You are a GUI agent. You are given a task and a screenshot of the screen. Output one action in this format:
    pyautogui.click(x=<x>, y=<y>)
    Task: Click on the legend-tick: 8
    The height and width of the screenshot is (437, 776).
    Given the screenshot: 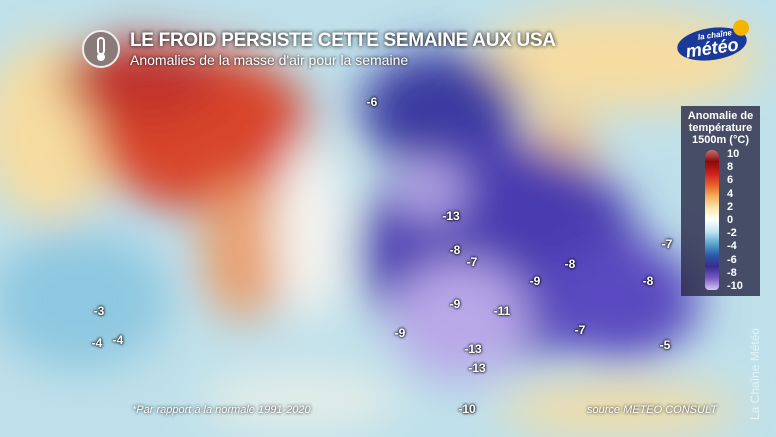 What is the action you would take?
    pyautogui.click(x=730, y=167)
    